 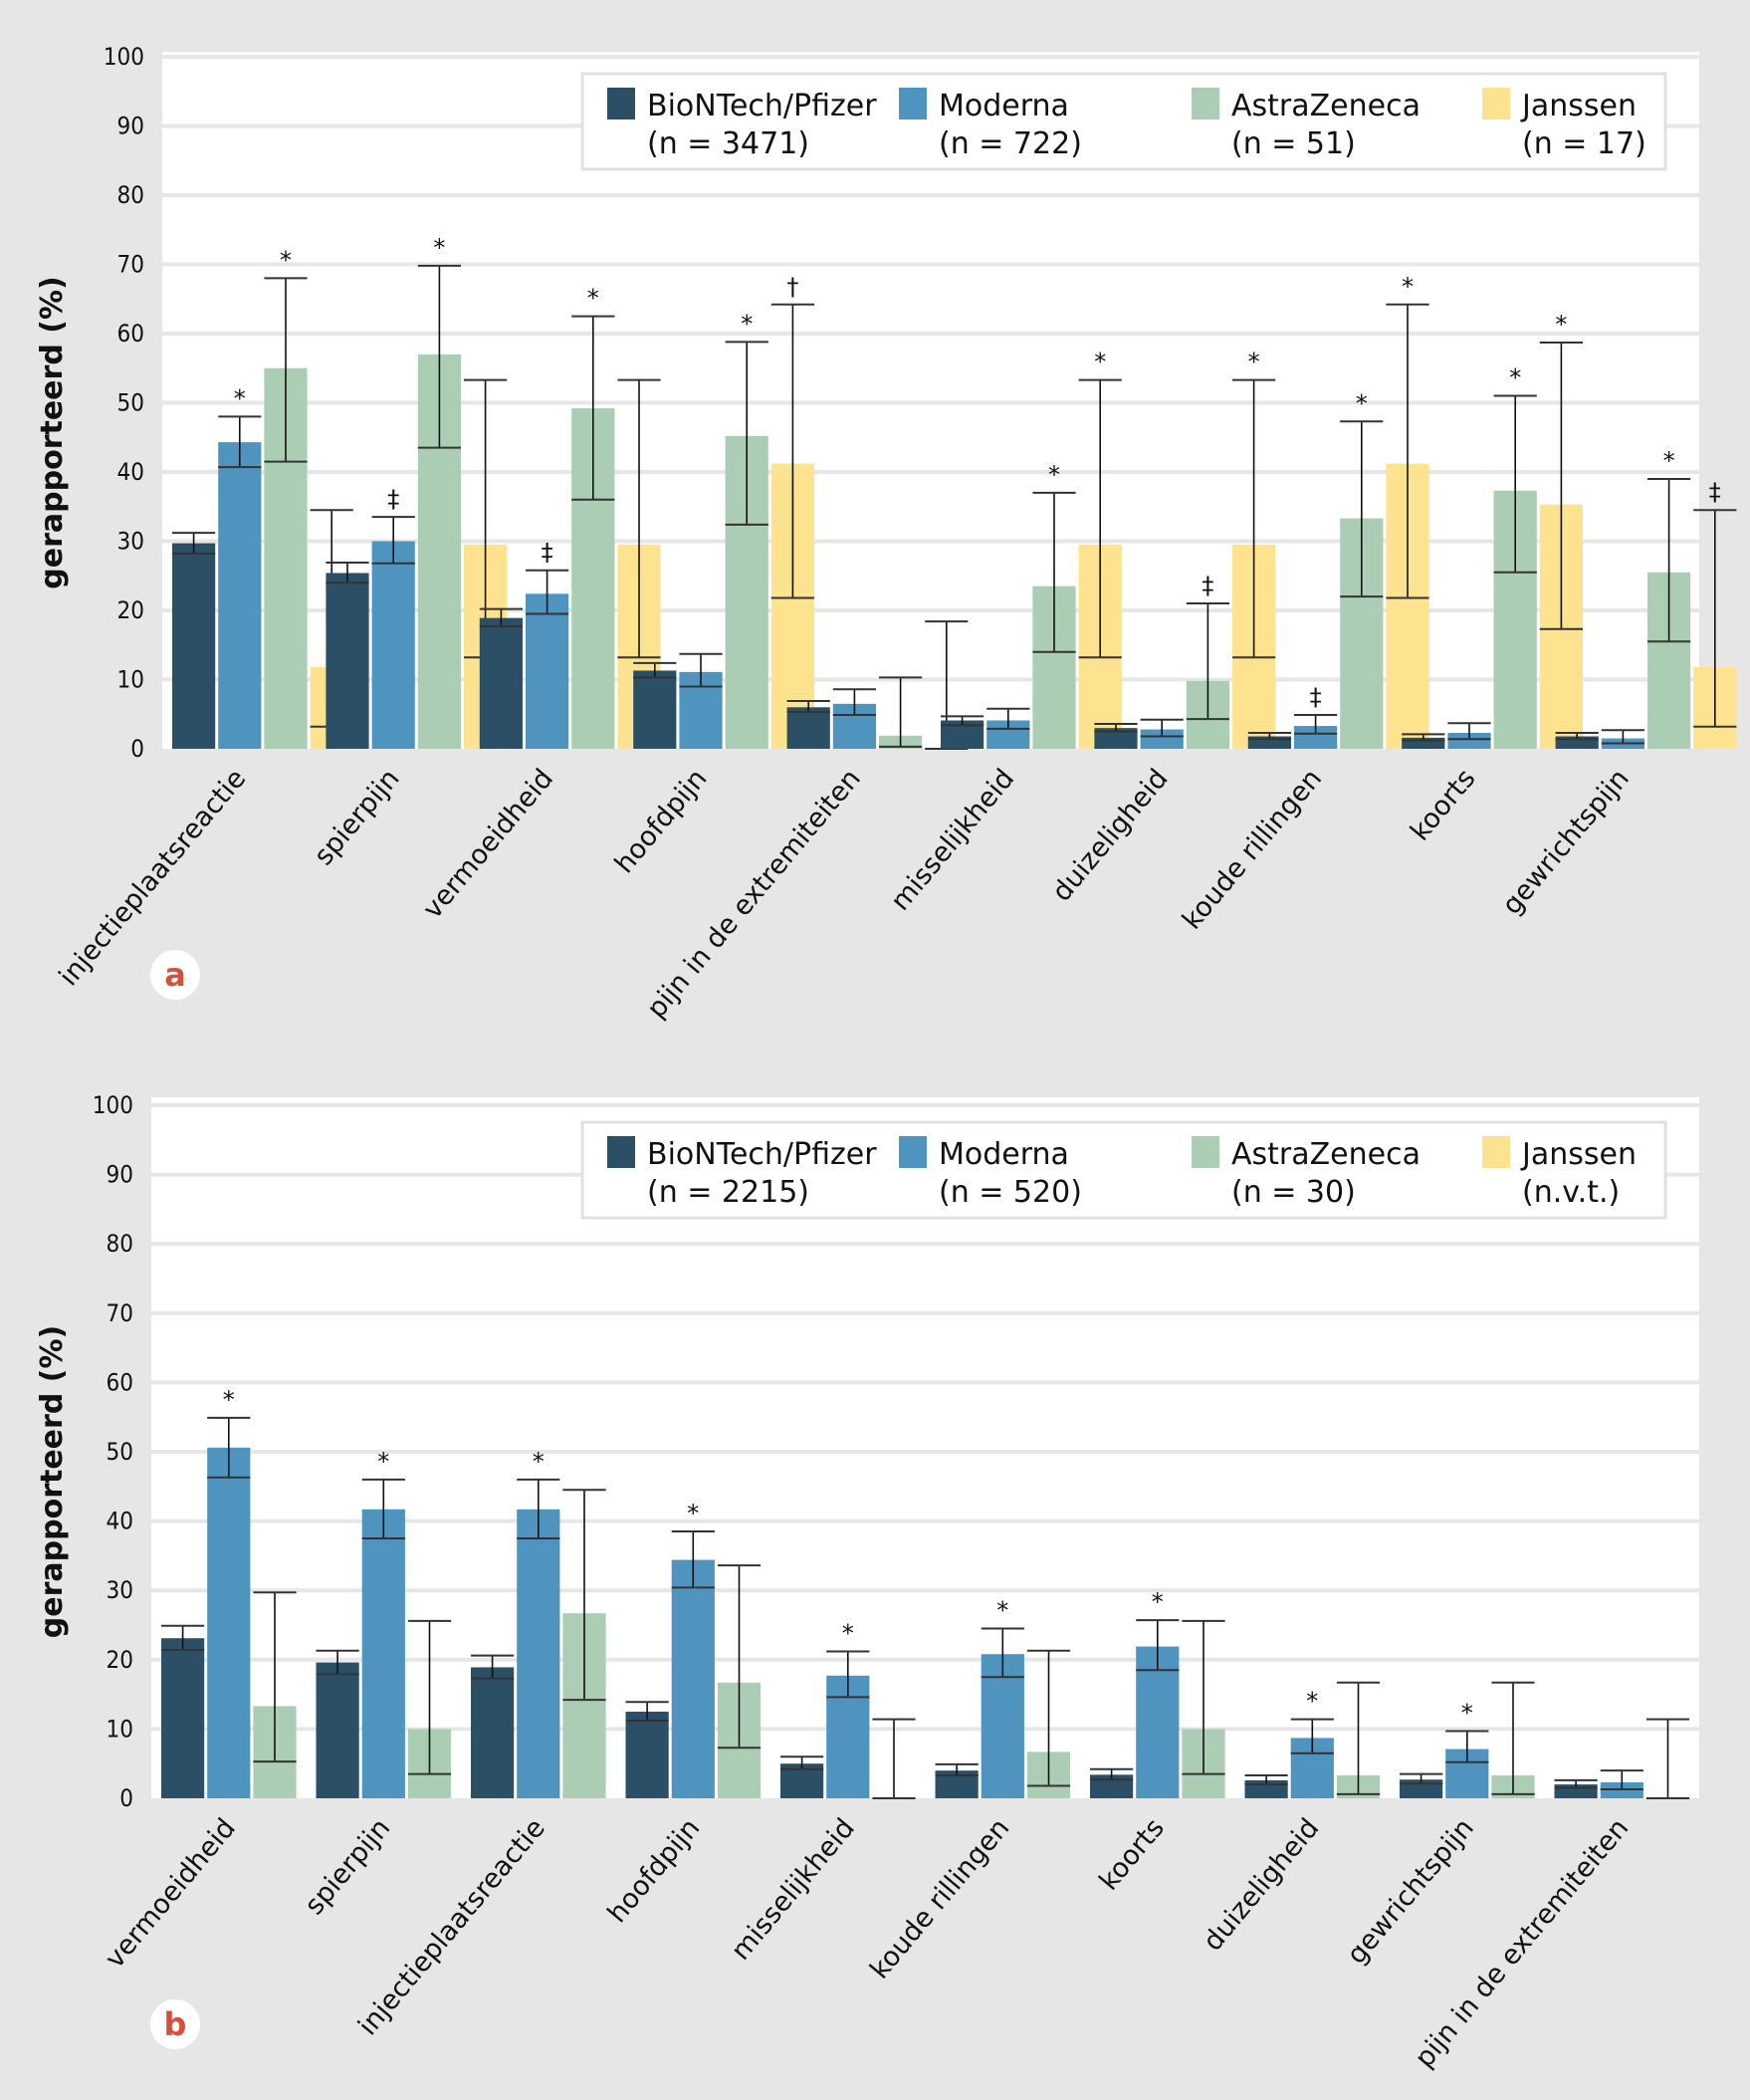 What do you see at coordinates (1571, 1192) in the screenshot?
I see `legend-n: (n.v.t.)` at bounding box center [1571, 1192].